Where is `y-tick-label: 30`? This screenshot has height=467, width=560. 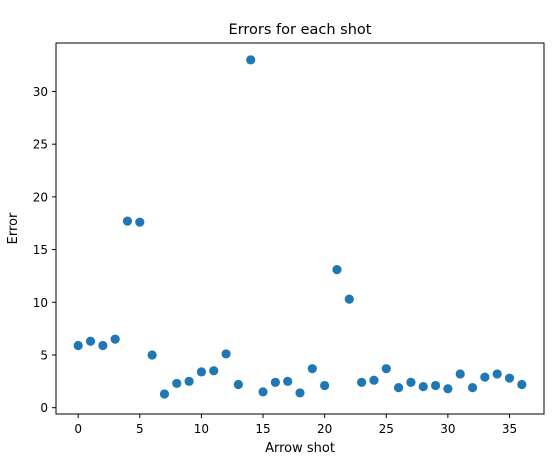
y-tick-label: 30 is located at coordinates (40, 92).